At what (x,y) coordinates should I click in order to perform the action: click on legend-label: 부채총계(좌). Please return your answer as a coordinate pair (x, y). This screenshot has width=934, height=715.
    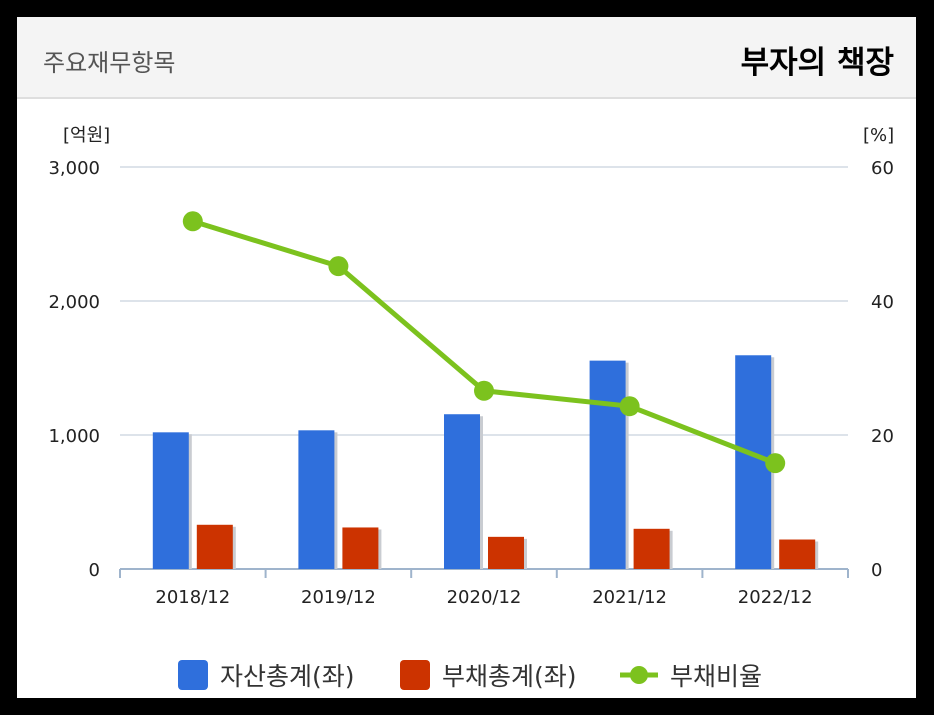
    Looking at the image, I should click on (509, 676).